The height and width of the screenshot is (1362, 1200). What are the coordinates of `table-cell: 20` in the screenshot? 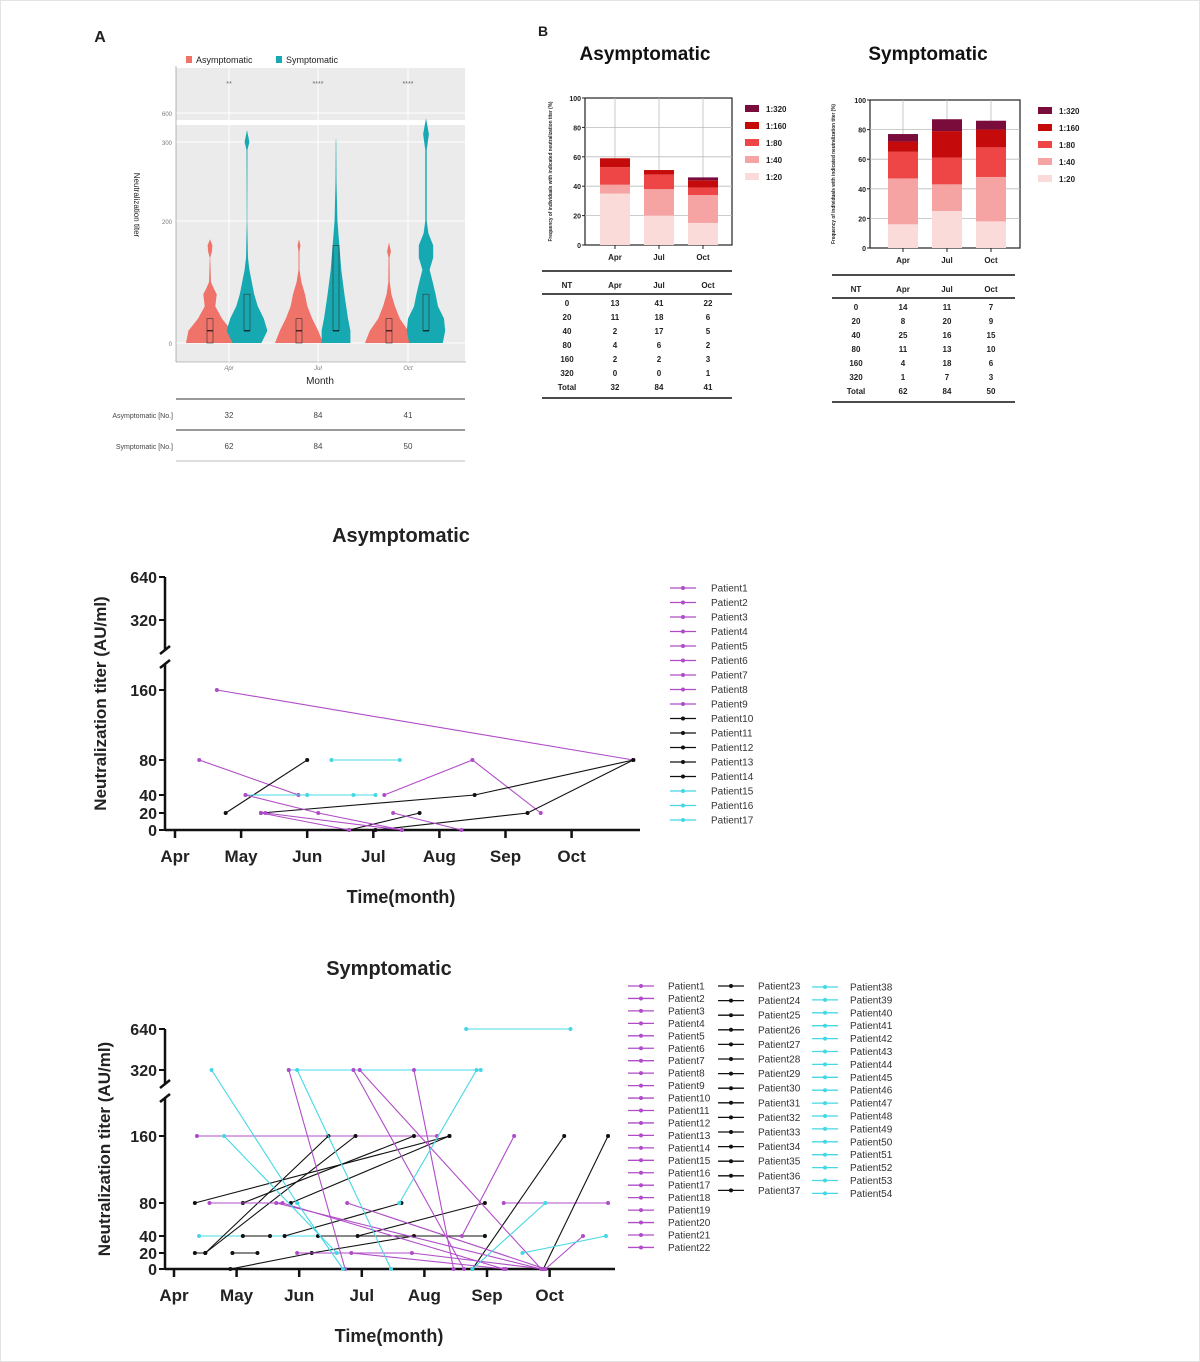 It's located at (567, 317).